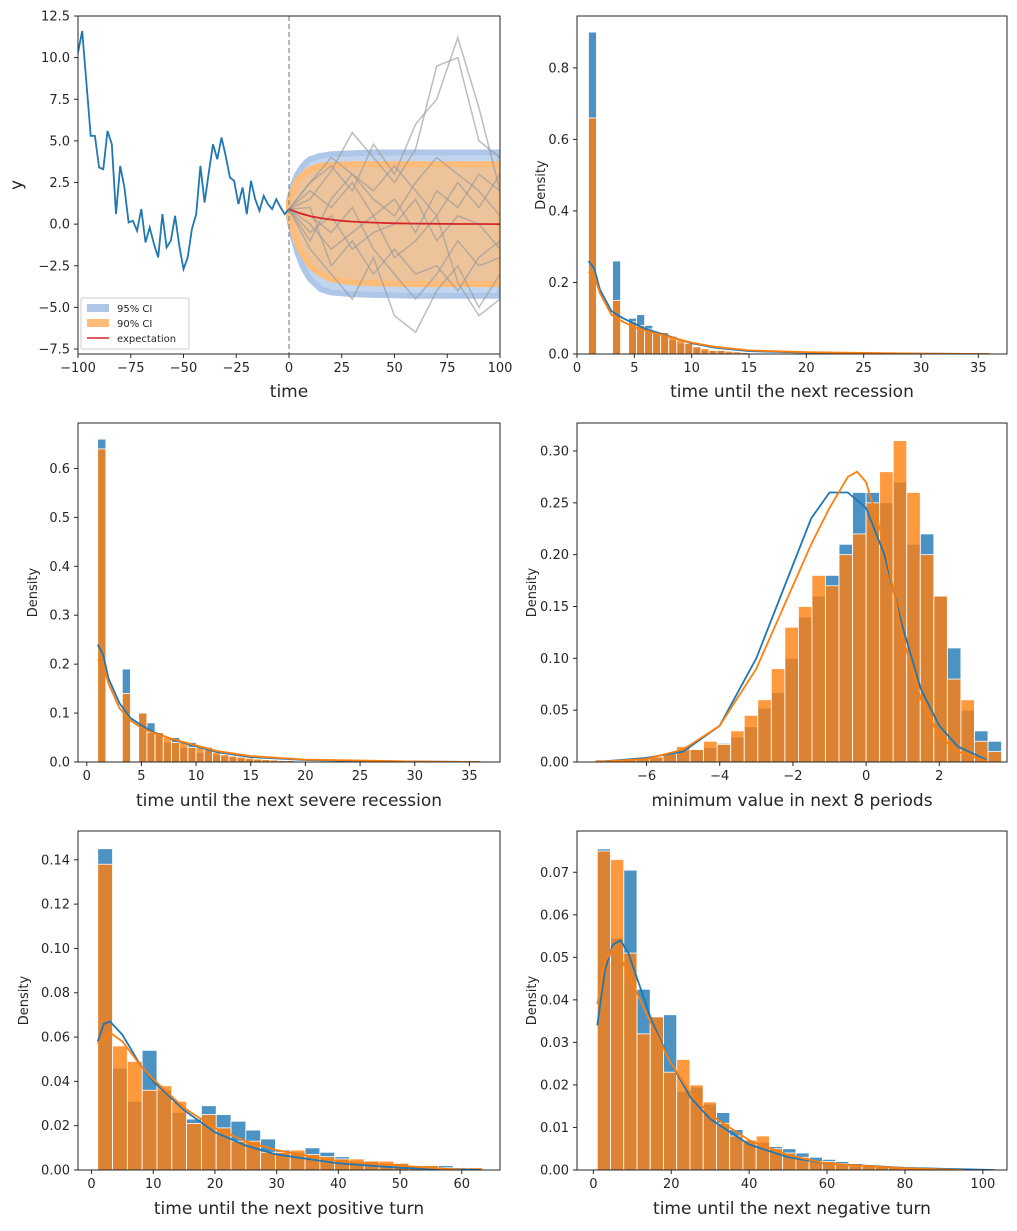 This screenshot has height=1231, width=1017. What do you see at coordinates (719, 776) in the screenshot?
I see `x-tick-label: −4` at bounding box center [719, 776].